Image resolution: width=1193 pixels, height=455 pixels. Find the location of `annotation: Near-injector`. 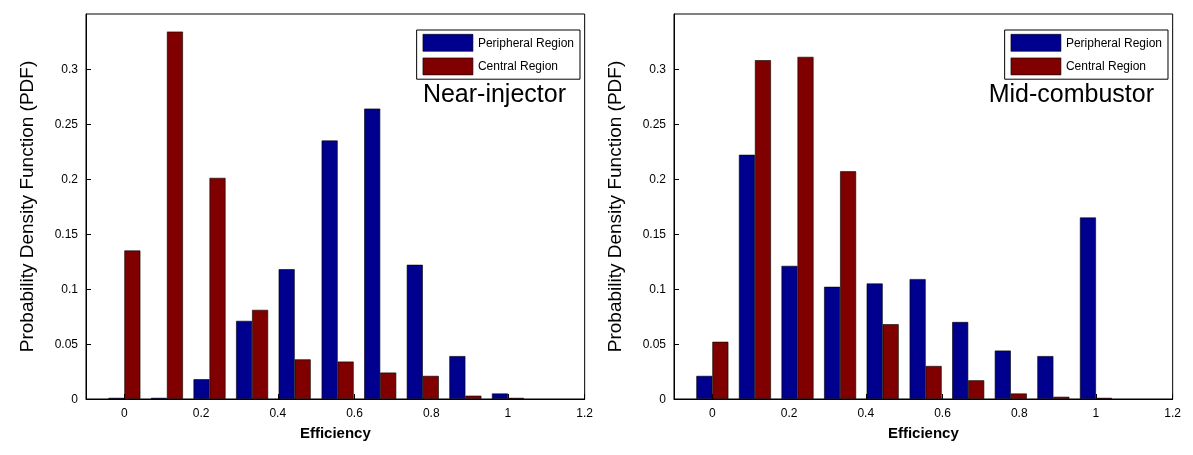

annotation: Near-injector is located at coordinates (494, 92).